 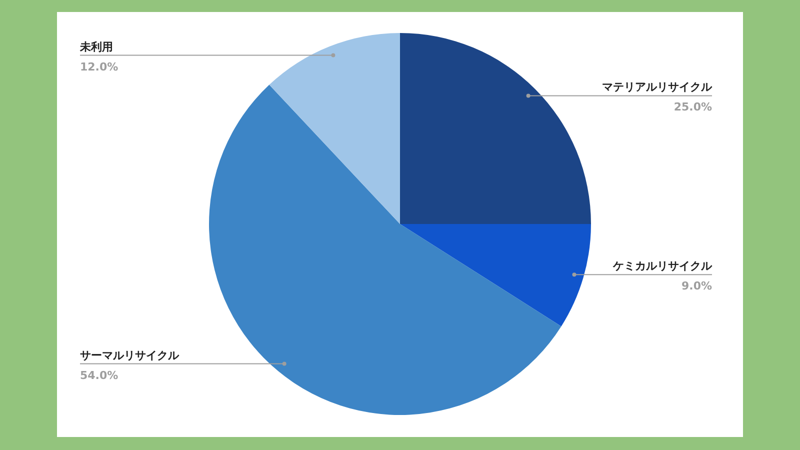 What do you see at coordinates (99, 67) in the screenshot?
I see `data-label: 12.0%` at bounding box center [99, 67].